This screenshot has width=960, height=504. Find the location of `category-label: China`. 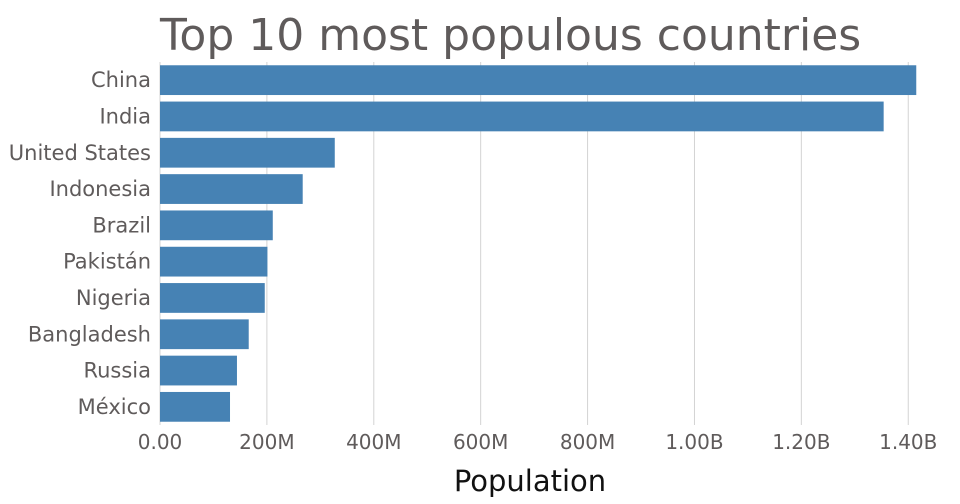

category-label: China is located at coordinates (121, 80).